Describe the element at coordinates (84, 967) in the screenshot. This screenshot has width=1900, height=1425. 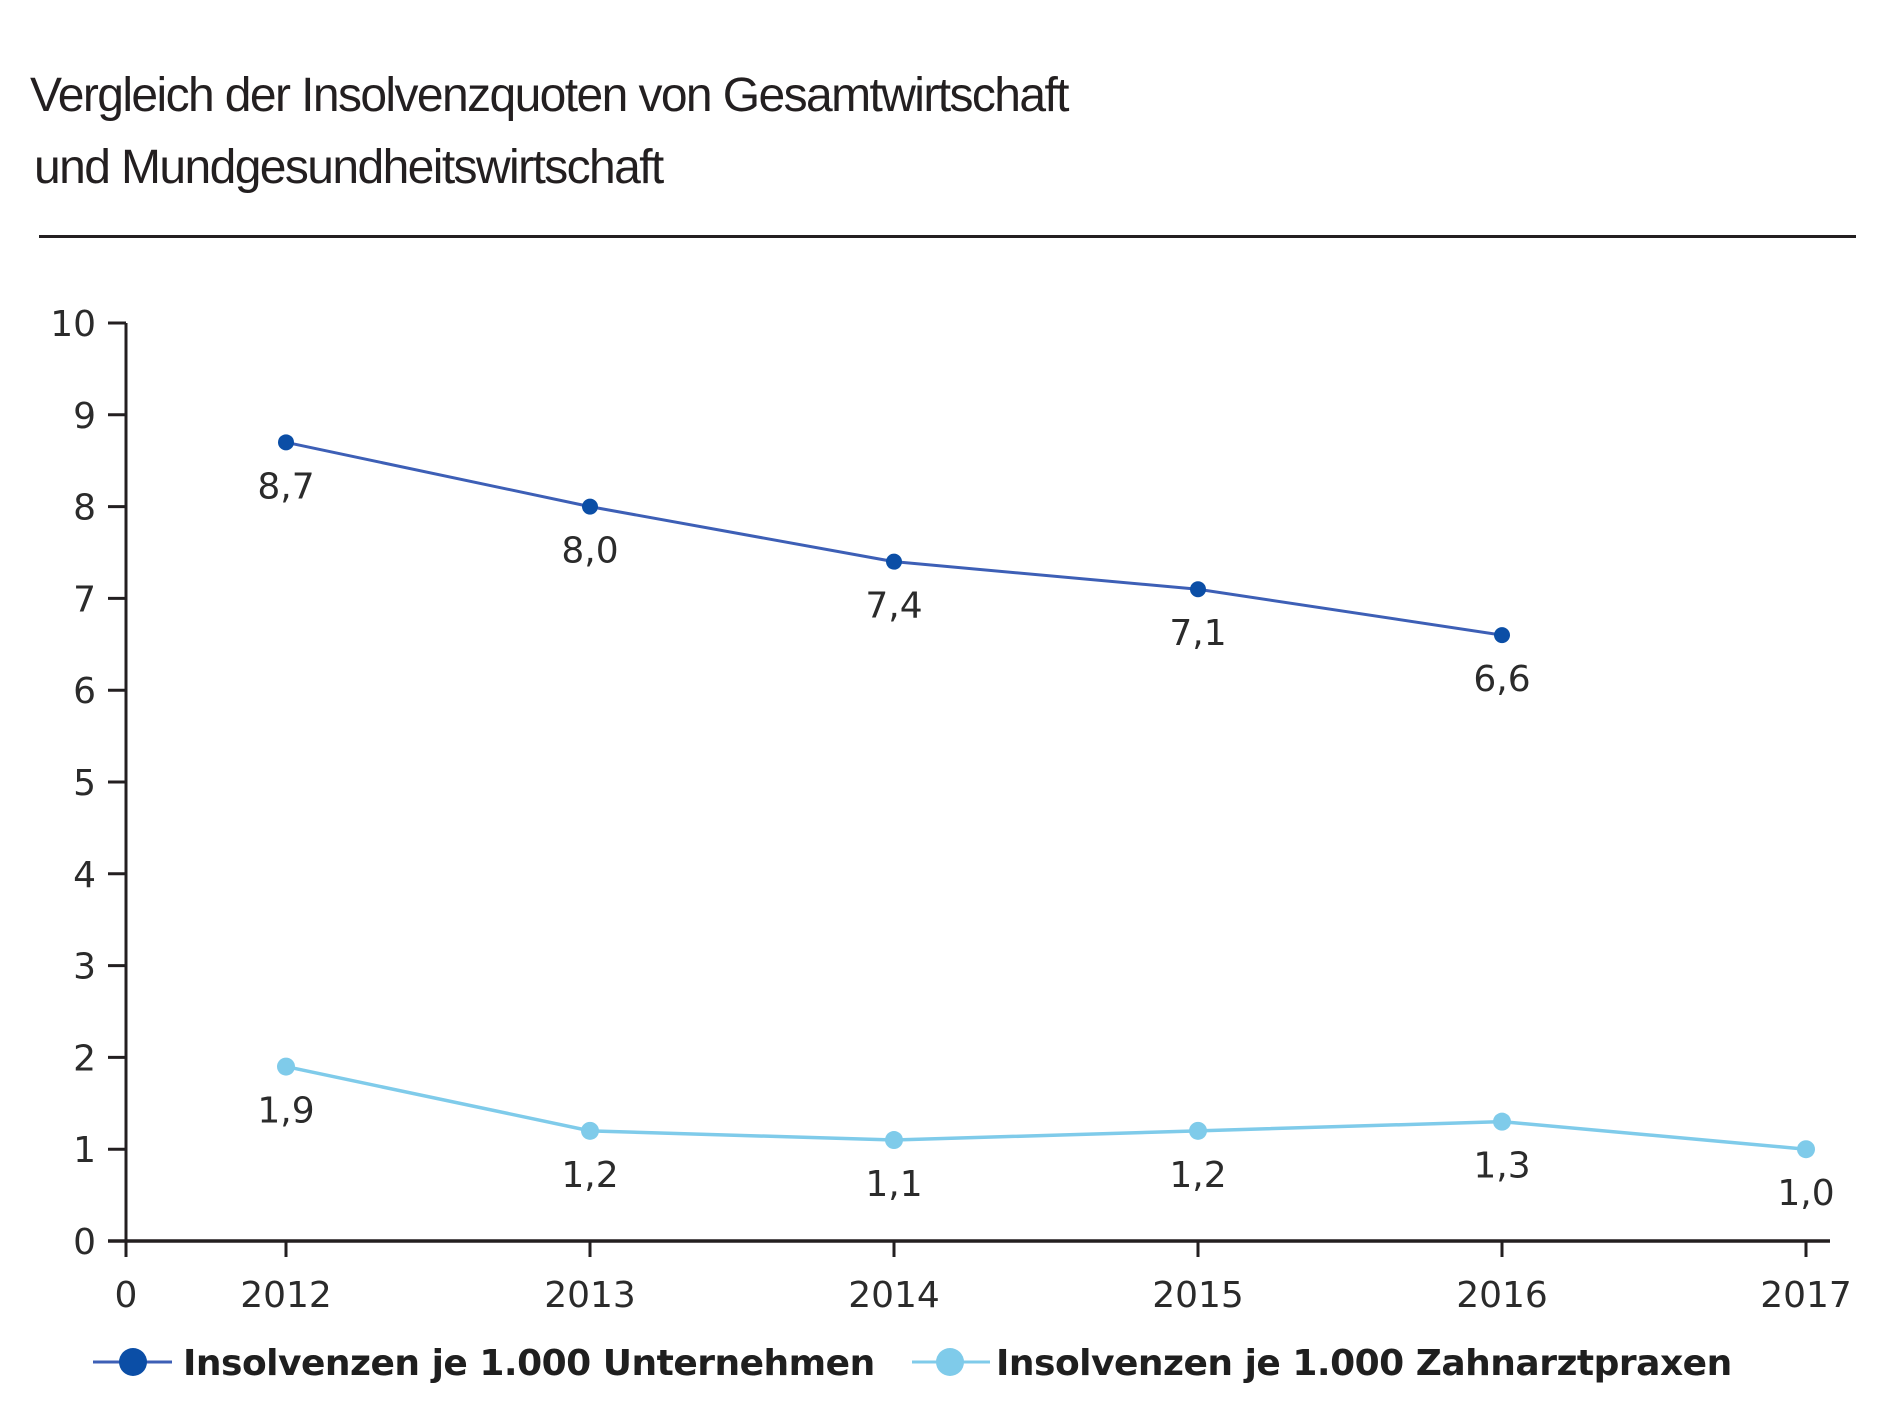
I see `y-tick-label: 3` at that location.